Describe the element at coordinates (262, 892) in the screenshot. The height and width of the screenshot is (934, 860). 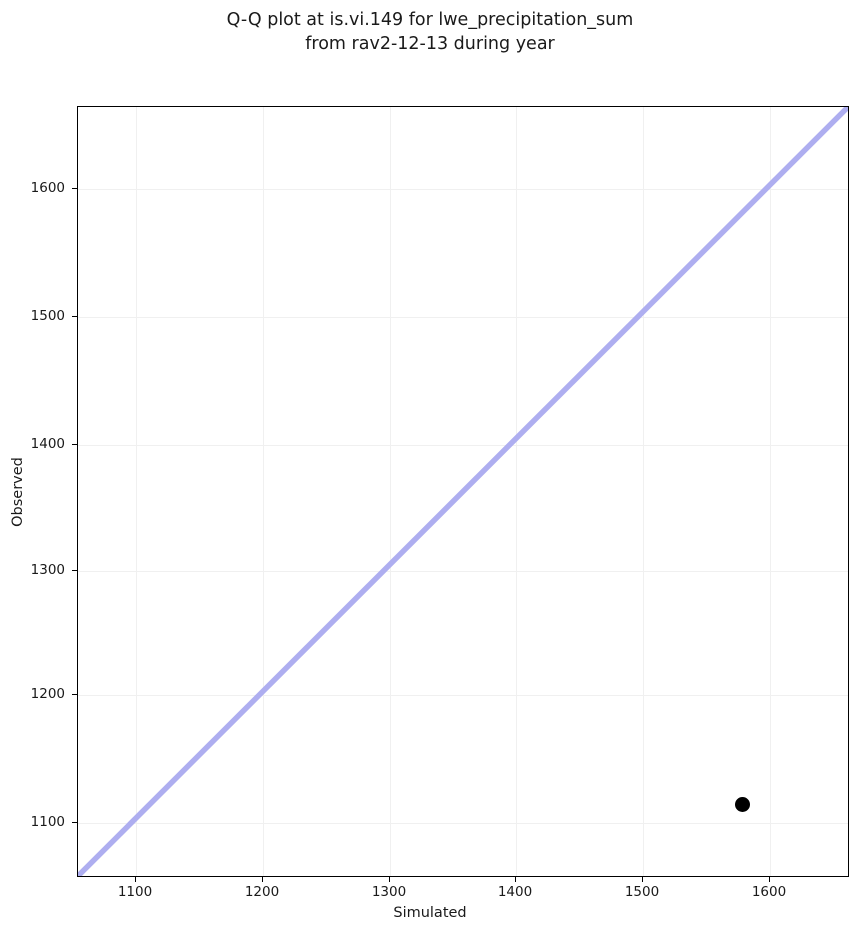
I see `ticklabel-x-1200: 1200` at that location.